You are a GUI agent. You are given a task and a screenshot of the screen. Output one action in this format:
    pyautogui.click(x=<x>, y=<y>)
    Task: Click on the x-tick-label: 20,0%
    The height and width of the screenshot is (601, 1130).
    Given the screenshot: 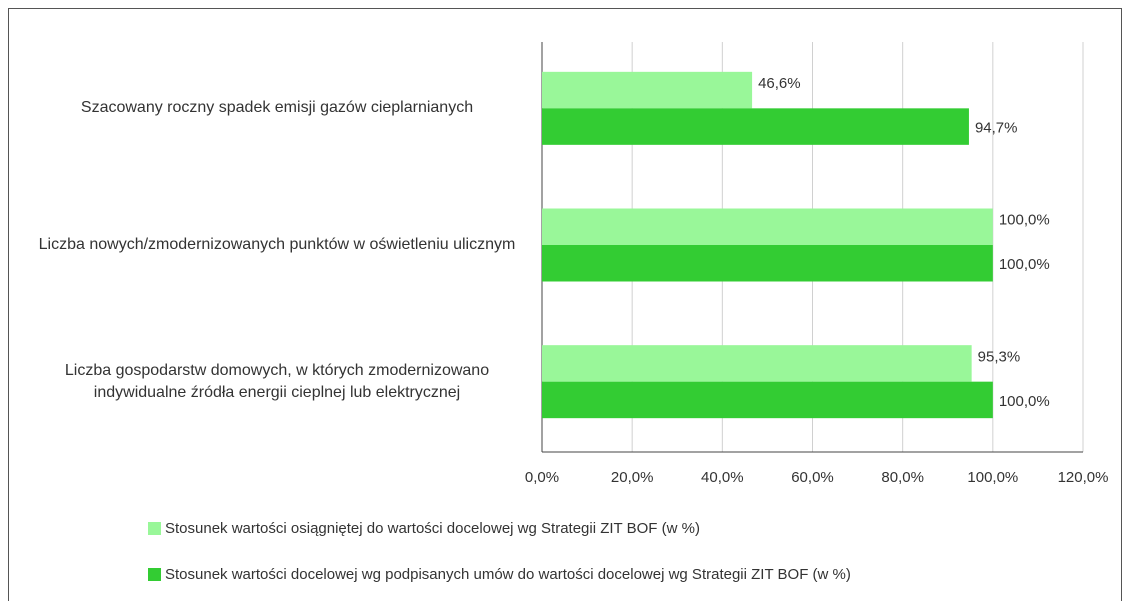 What is the action you would take?
    pyautogui.click(x=632, y=477)
    